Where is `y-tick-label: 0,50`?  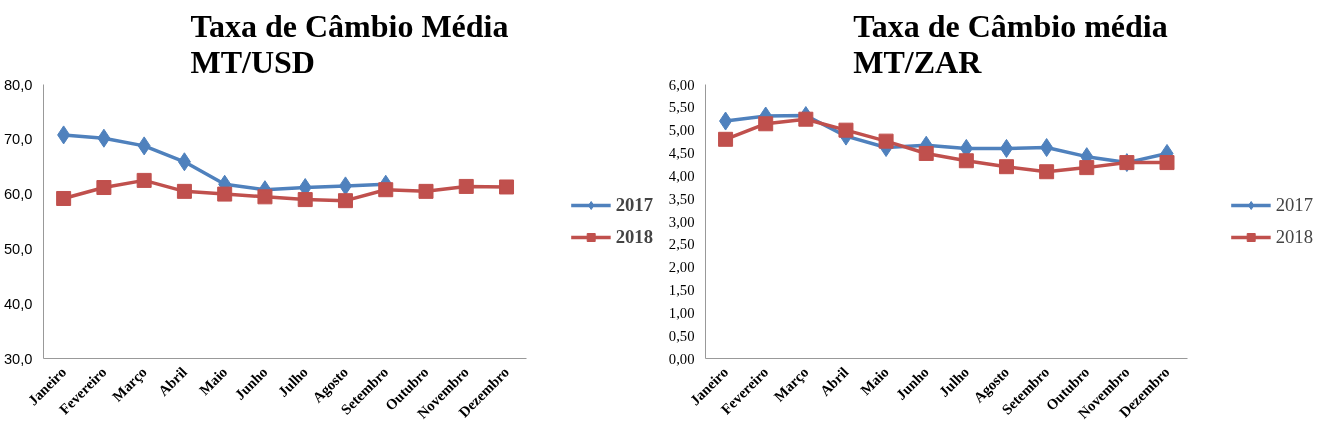 y-tick-label: 0,50 is located at coordinates (681, 335).